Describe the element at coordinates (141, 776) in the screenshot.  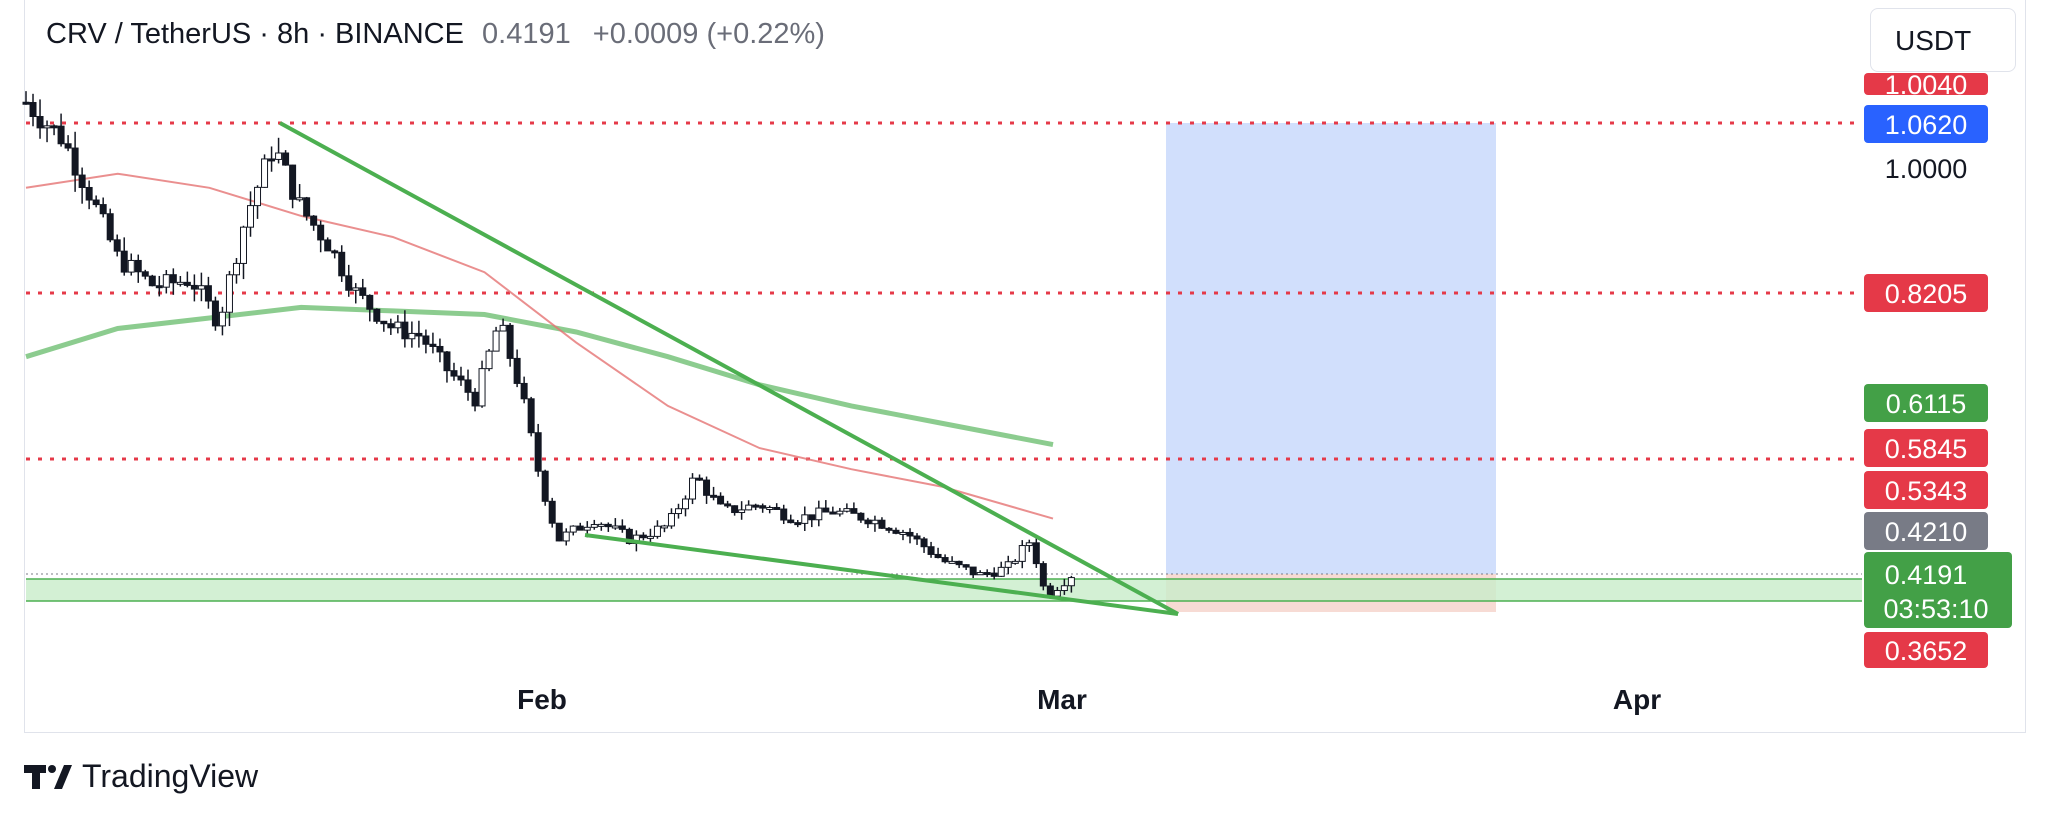
I see `tradingview-logo: TradingView` at that location.